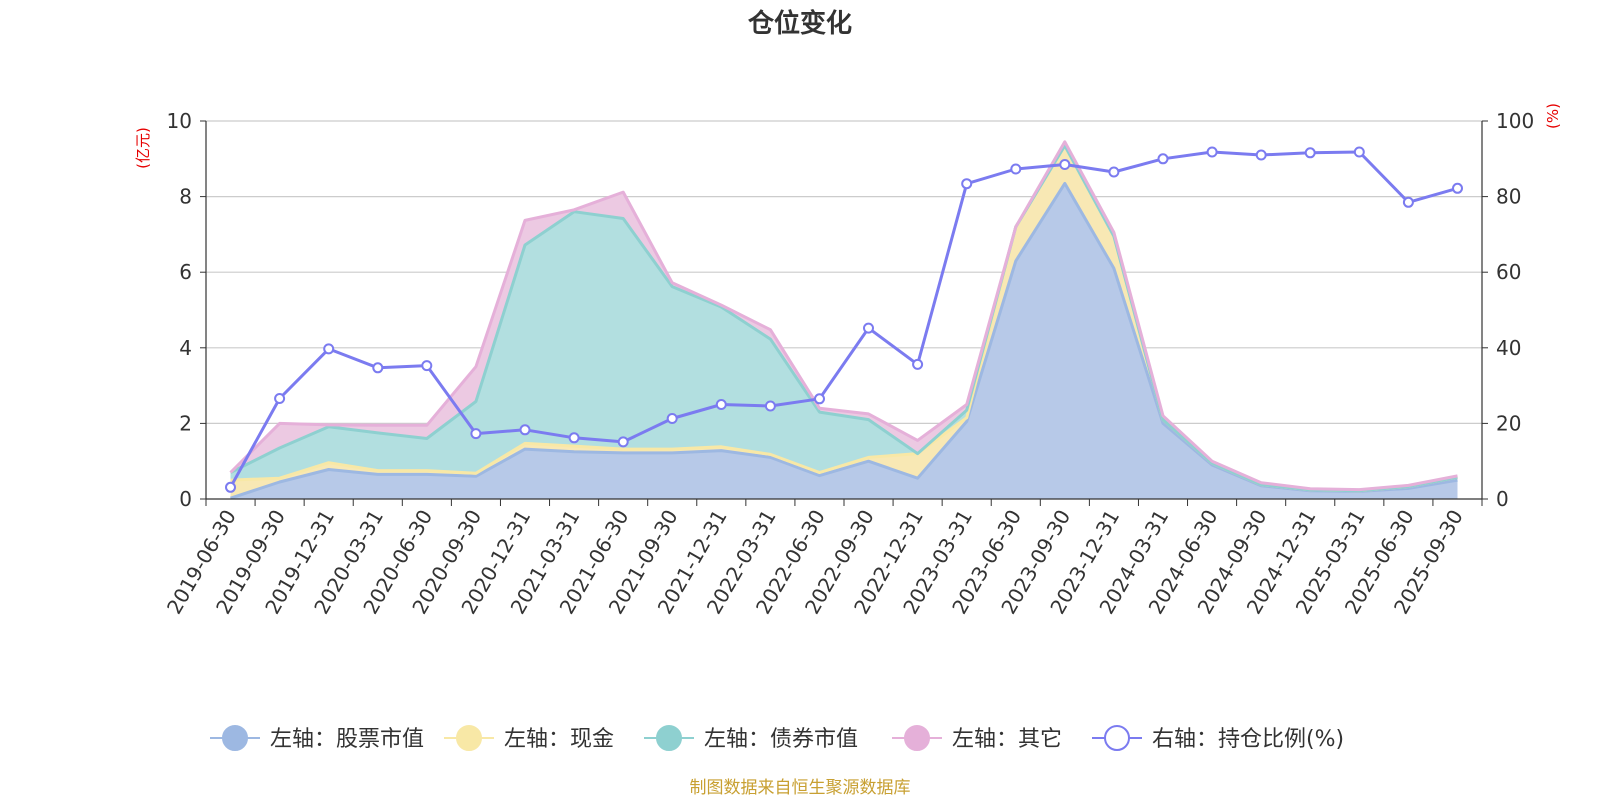  I want to click on right-tick-label: 0, so click(1502, 499).